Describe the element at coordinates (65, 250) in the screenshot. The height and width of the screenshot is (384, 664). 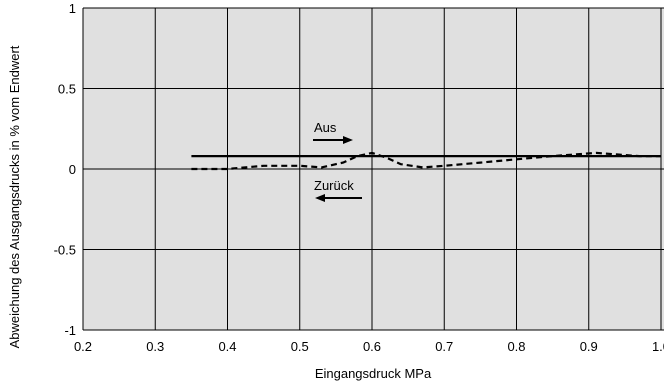
I see `y-tick-label: -0.5` at that location.